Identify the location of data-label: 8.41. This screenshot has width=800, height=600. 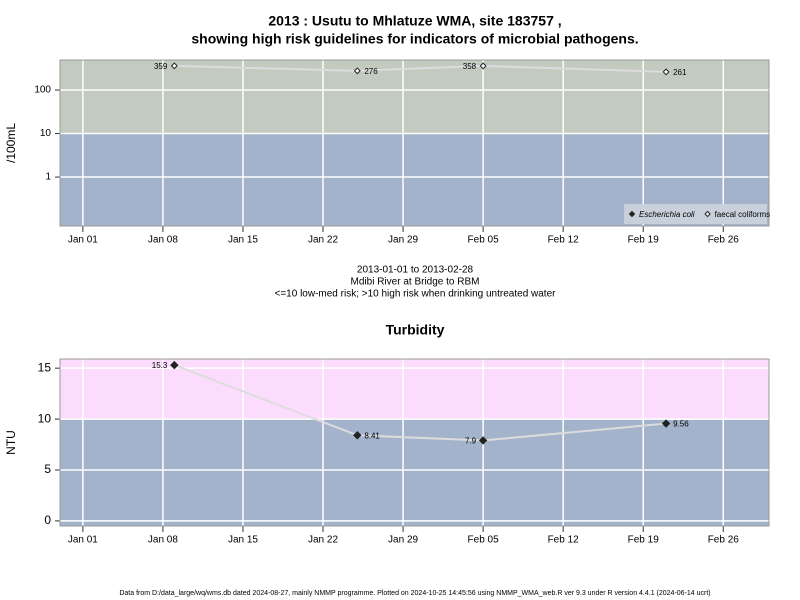
(372, 435).